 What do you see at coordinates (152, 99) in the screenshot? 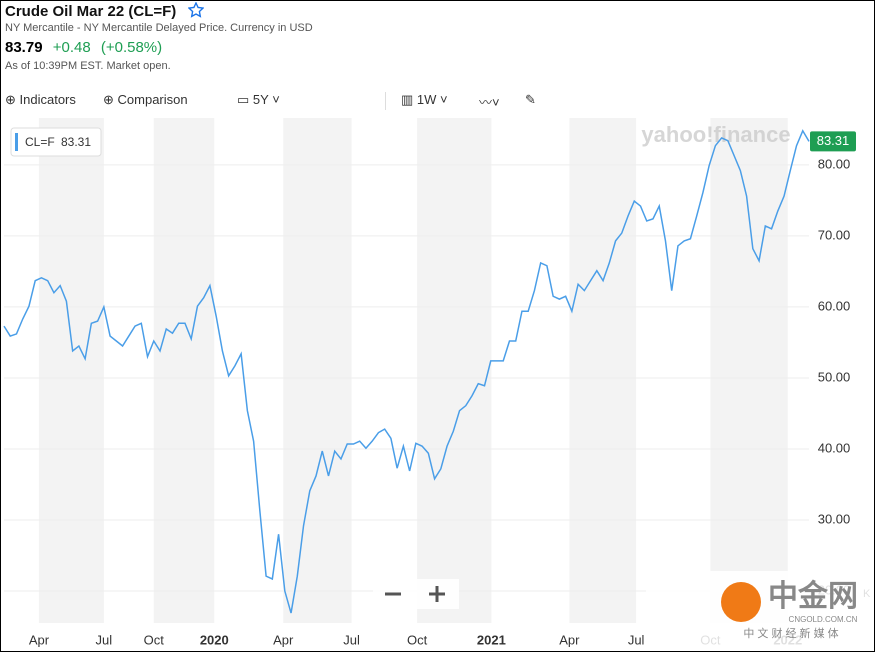
I see `comparison-label: Comparison` at bounding box center [152, 99].